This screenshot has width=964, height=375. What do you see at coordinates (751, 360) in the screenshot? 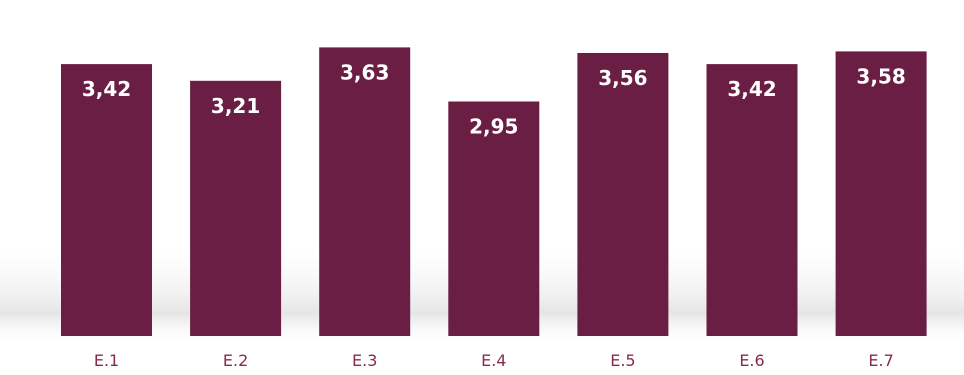
I see `x-tick-label: E.6` at bounding box center [751, 360].